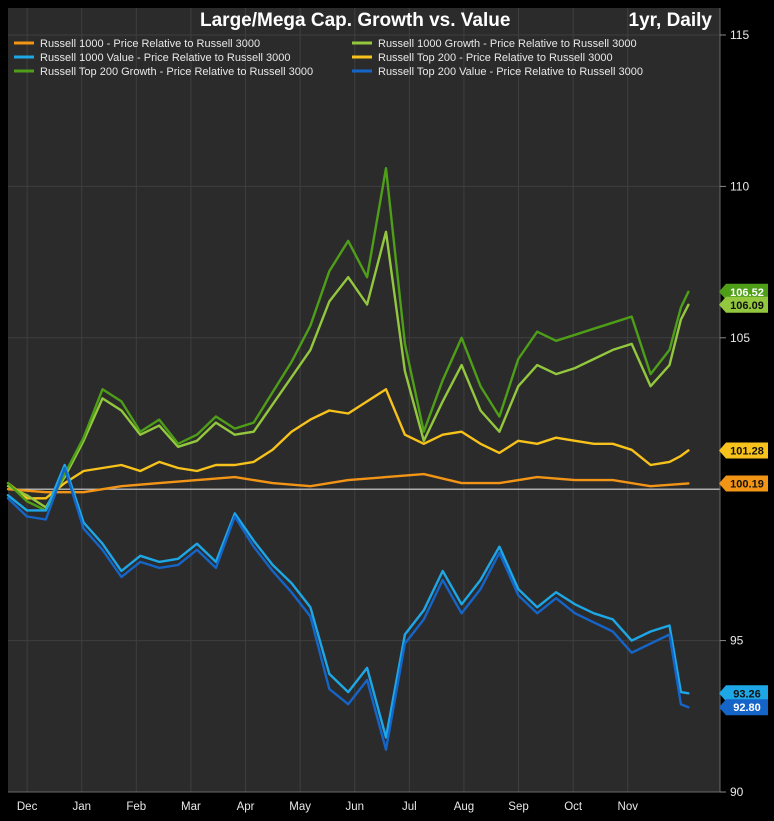  Describe the element at coordinates (739, 186) in the screenshot. I see `y-tick-label: 110` at that location.